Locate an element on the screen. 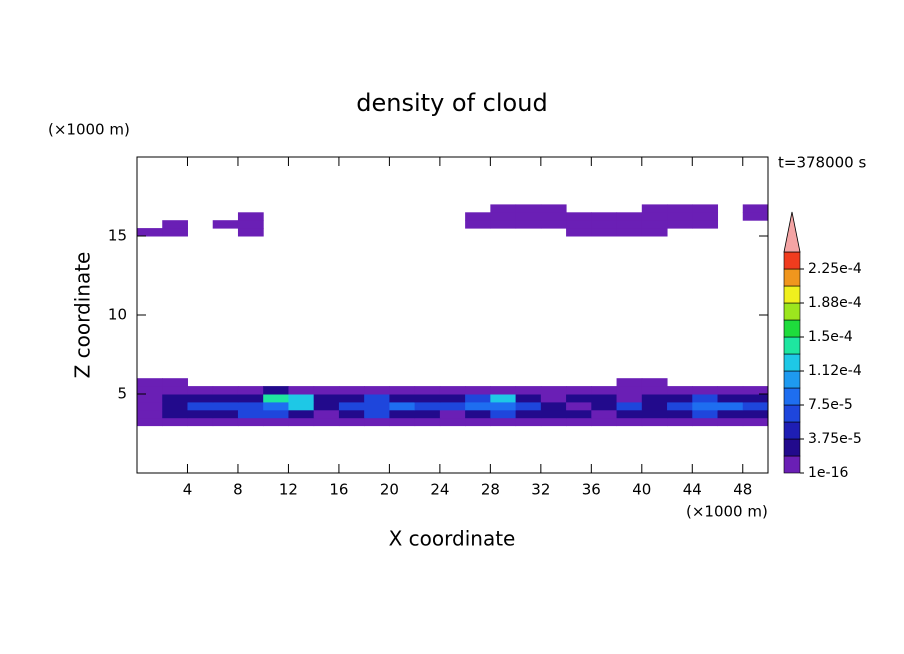 This screenshot has height=654, width=904. x-axis-label: X coordinate is located at coordinates (452, 539).